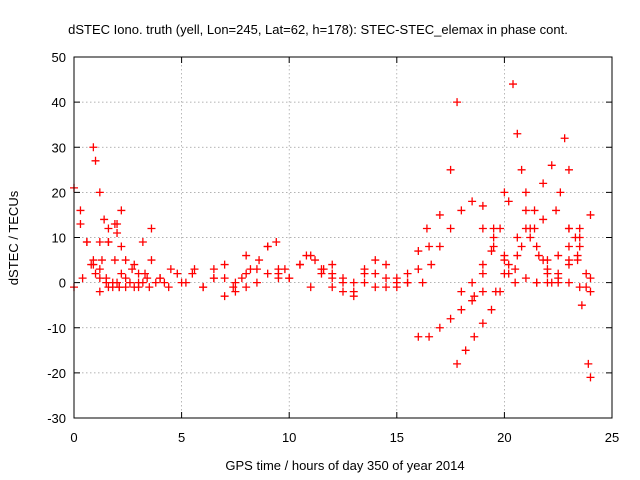 This screenshot has width=640, height=480. Describe the element at coordinates (181, 437) in the screenshot. I see `x-tick-label: 5` at that location.